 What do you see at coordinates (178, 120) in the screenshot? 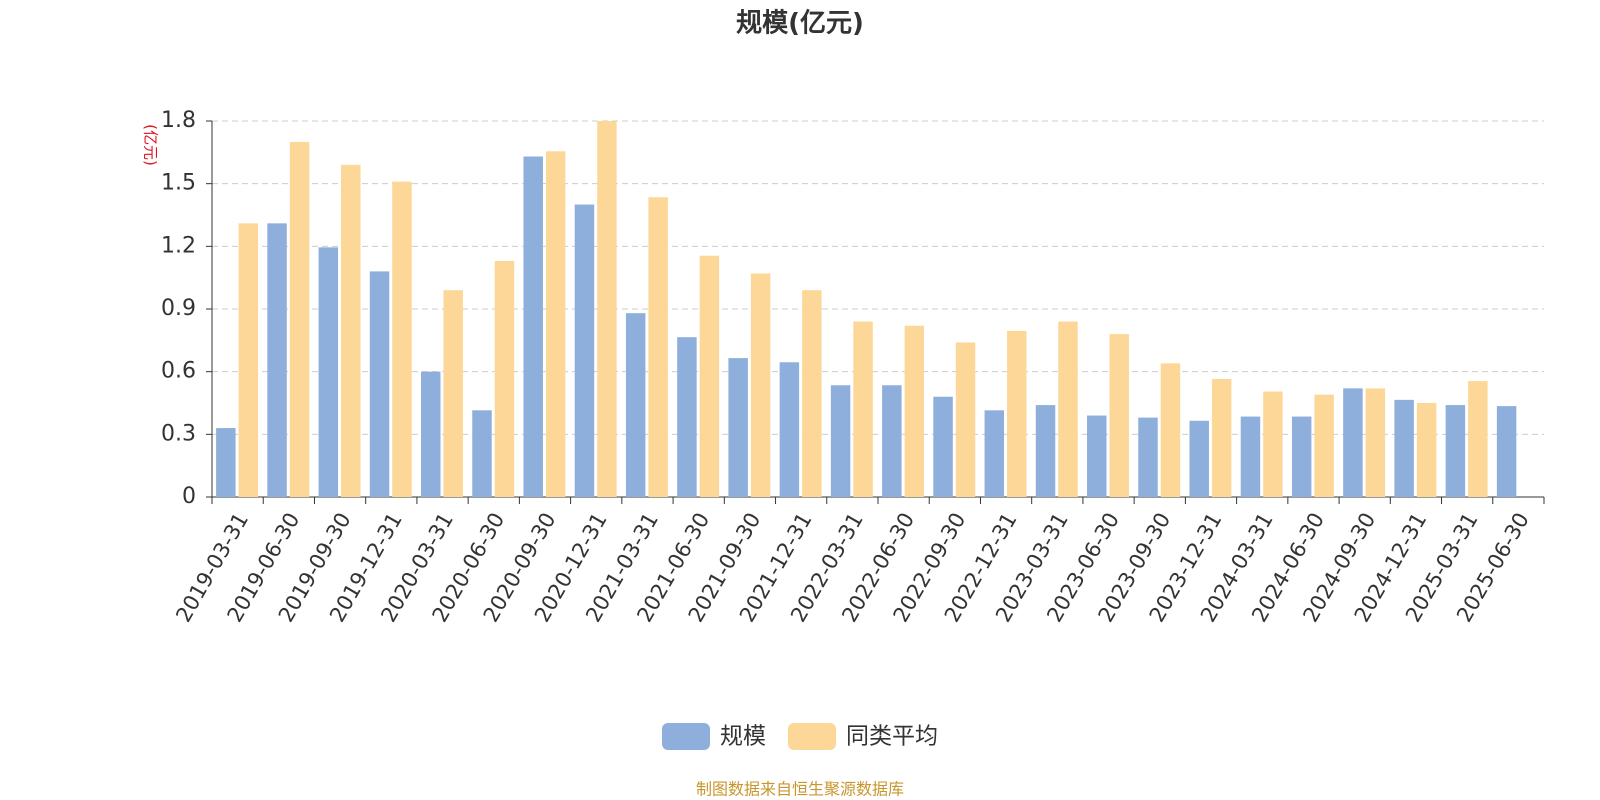
I see `y-tick-label: 1.8` at bounding box center [178, 120].